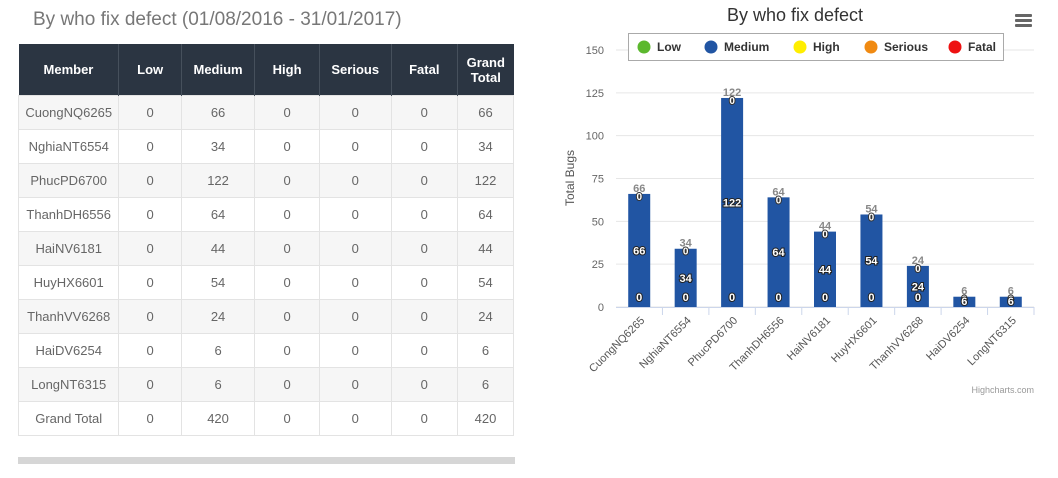 The height and width of the screenshot is (478, 1058). What do you see at coordinates (825, 227) in the screenshot?
I see `total-label: 44` at bounding box center [825, 227].